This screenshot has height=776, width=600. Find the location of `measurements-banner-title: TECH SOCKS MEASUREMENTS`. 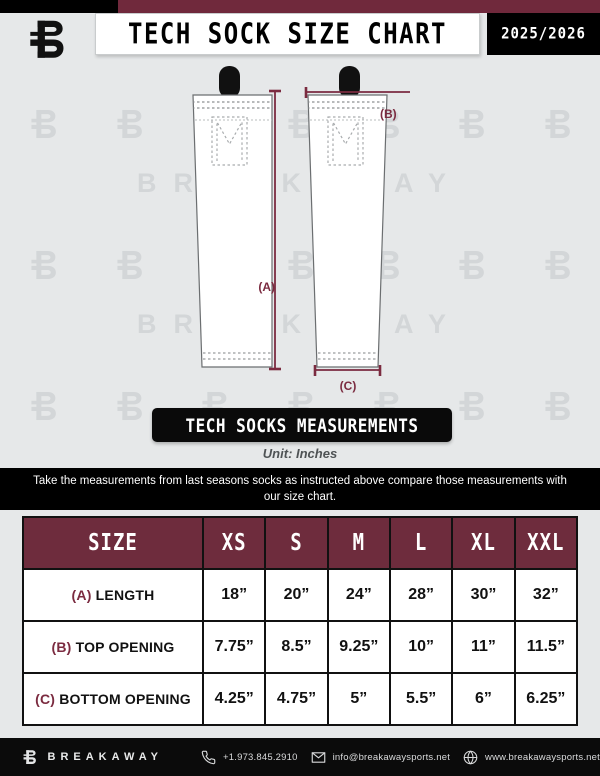

measurements-banner-title: TECH SOCKS MEASUREMENTS is located at coordinates (302, 425).